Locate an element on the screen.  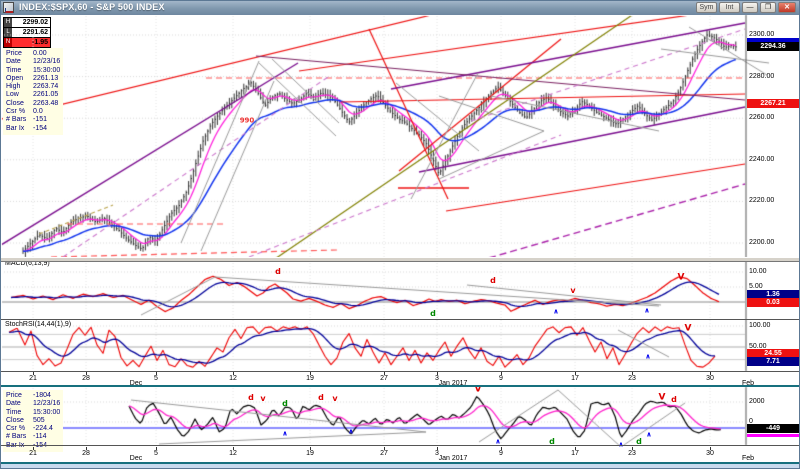
axis-value-box: 1.36 is located at coordinates (773, 294).